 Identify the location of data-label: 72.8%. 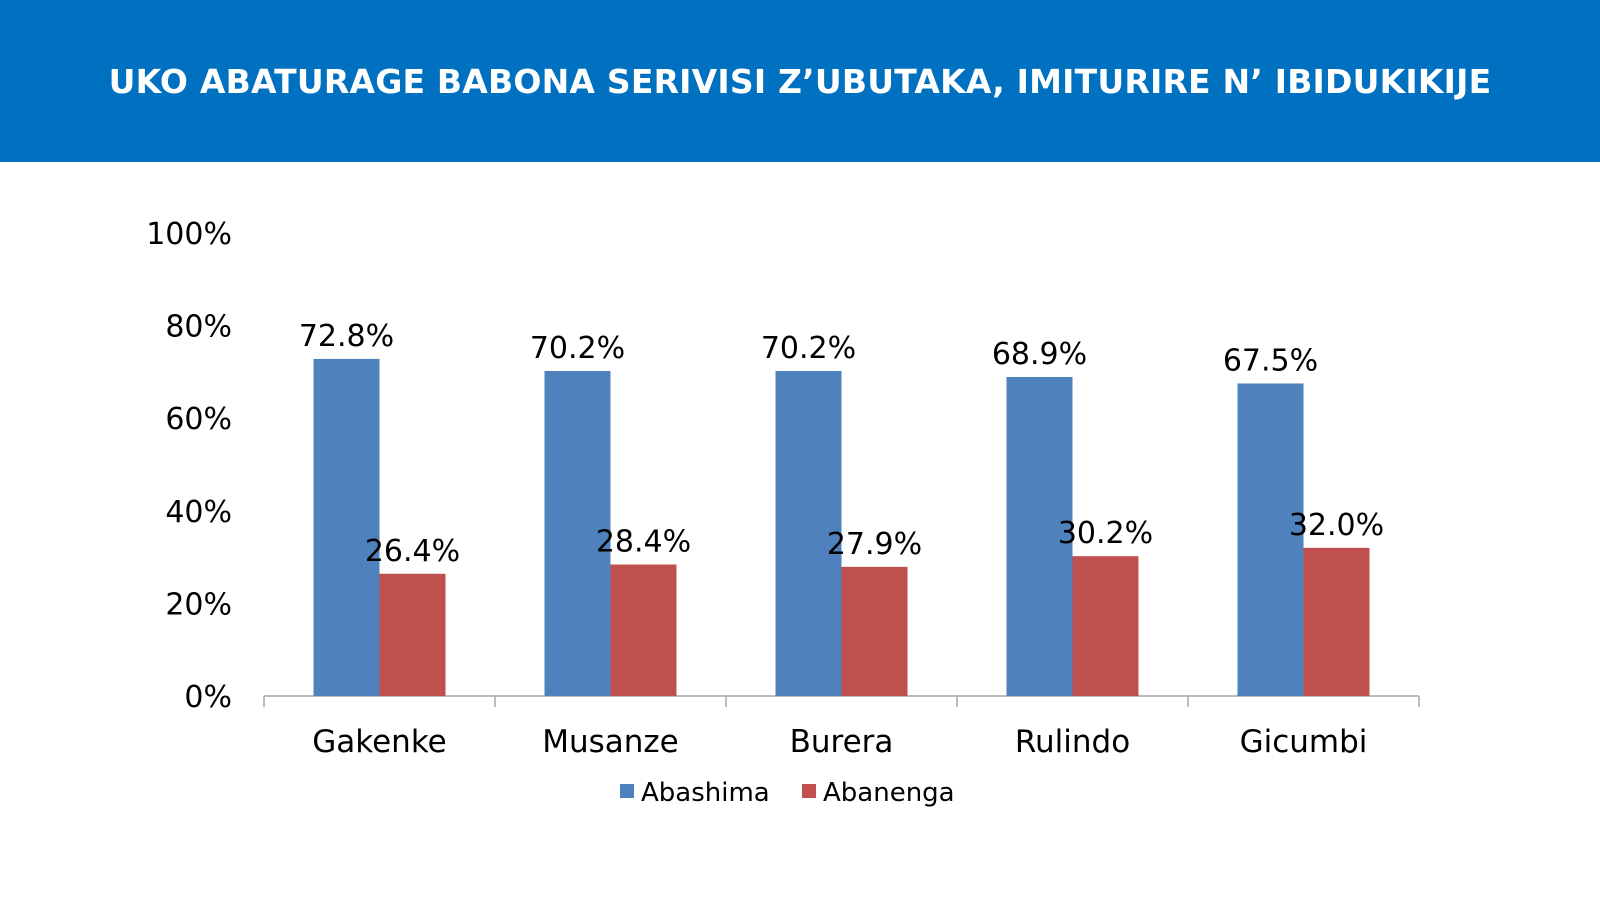
(346, 336).